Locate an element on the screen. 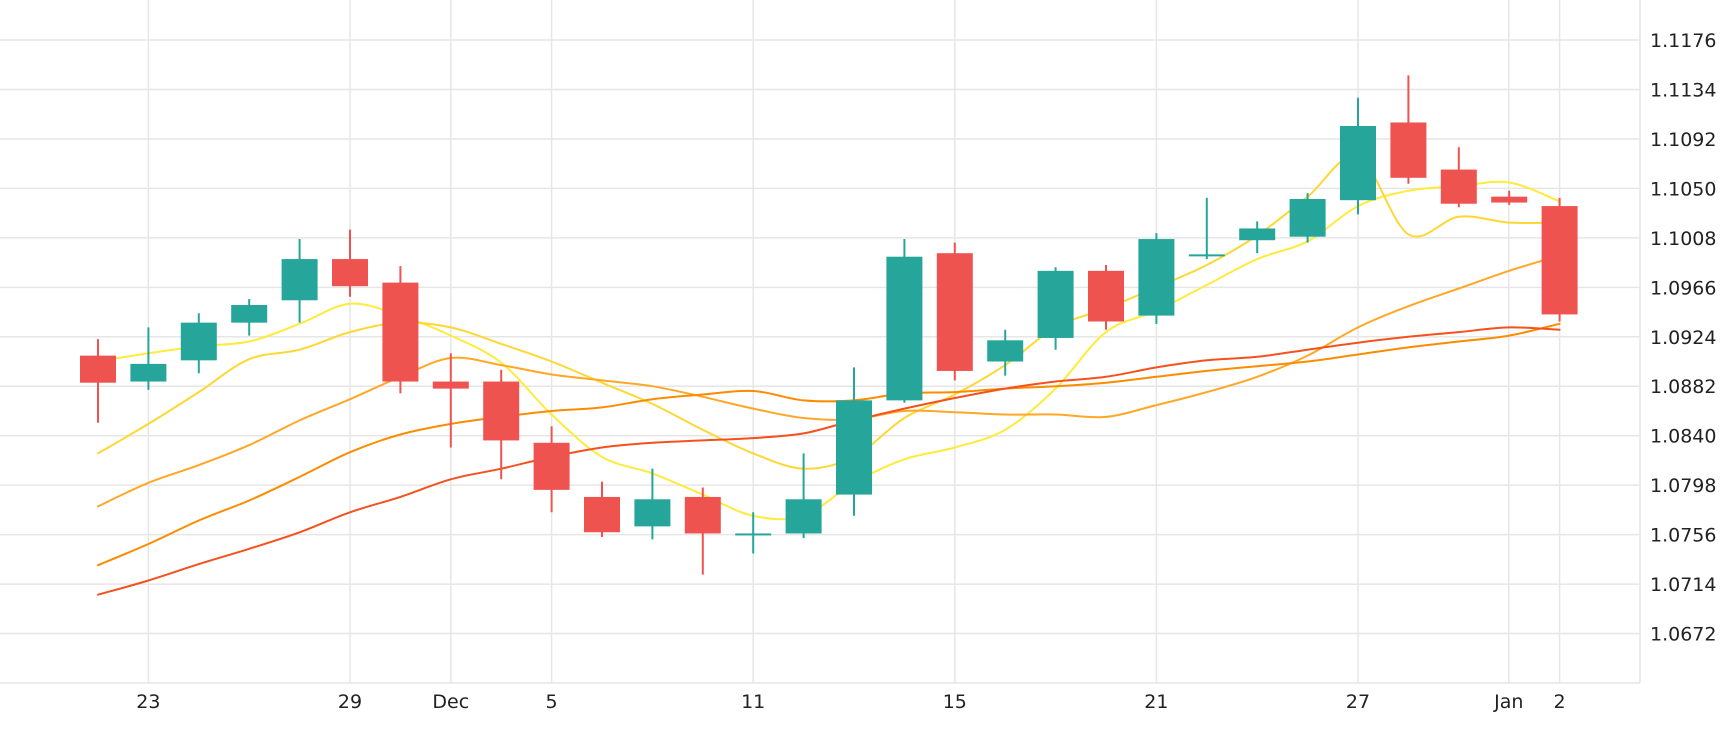 The image size is (1730, 730). x-tick-label: 15 is located at coordinates (955, 702).